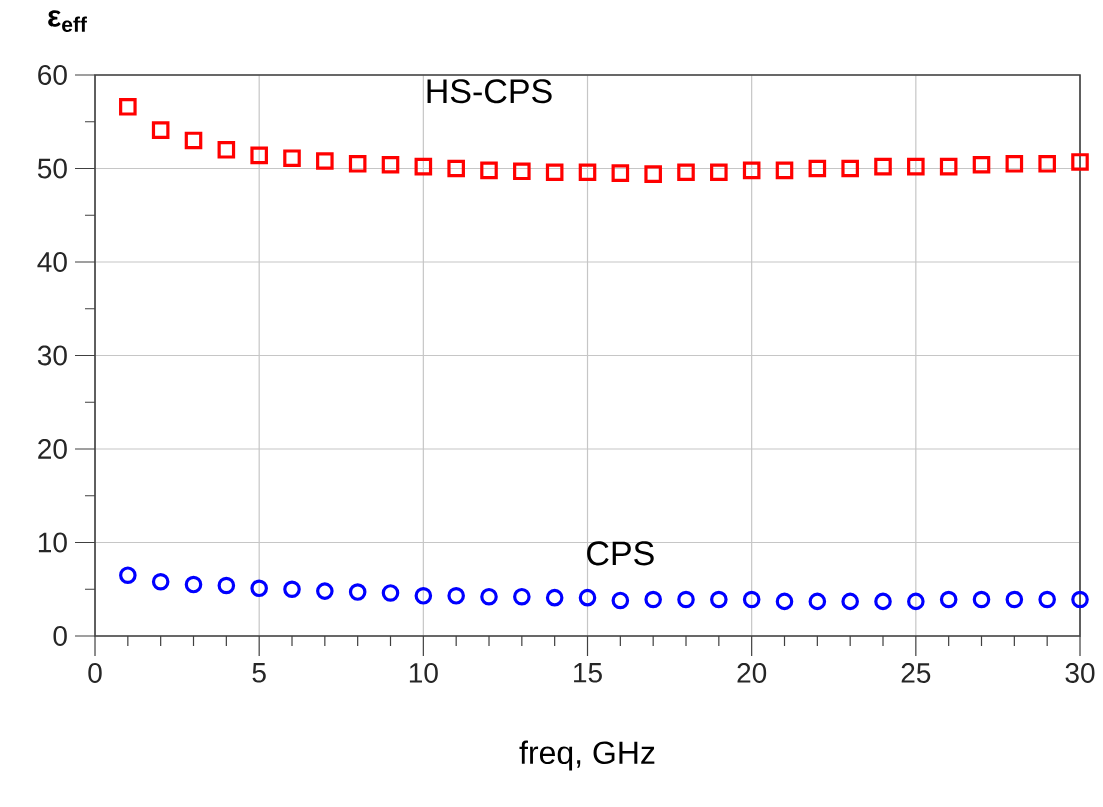 This screenshot has width=1103, height=807. Describe the element at coordinates (588, 673) in the screenshot. I see `x-tick-label: 15` at that location.